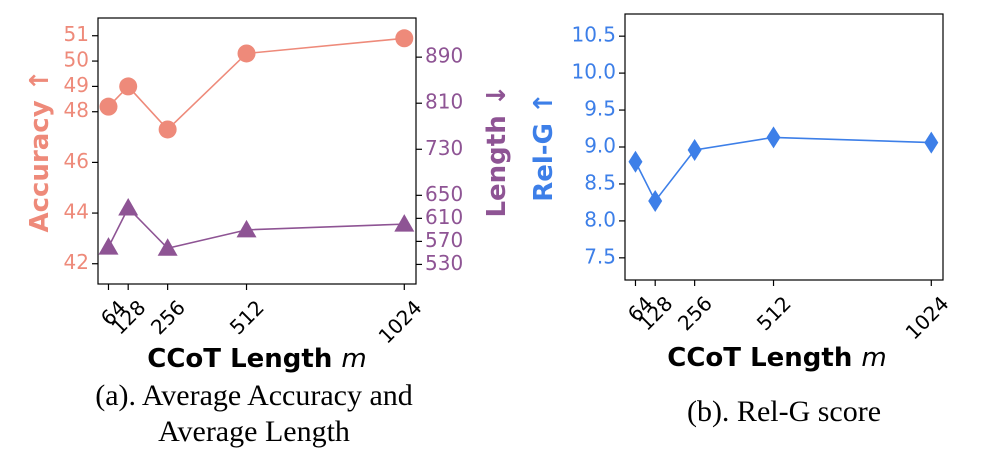 The width and height of the screenshot is (987, 452). What do you see at coordinates (76, 85) in the screenshot?
I see `accuracy-tick-label: 49` at bounding box center [76, 85].